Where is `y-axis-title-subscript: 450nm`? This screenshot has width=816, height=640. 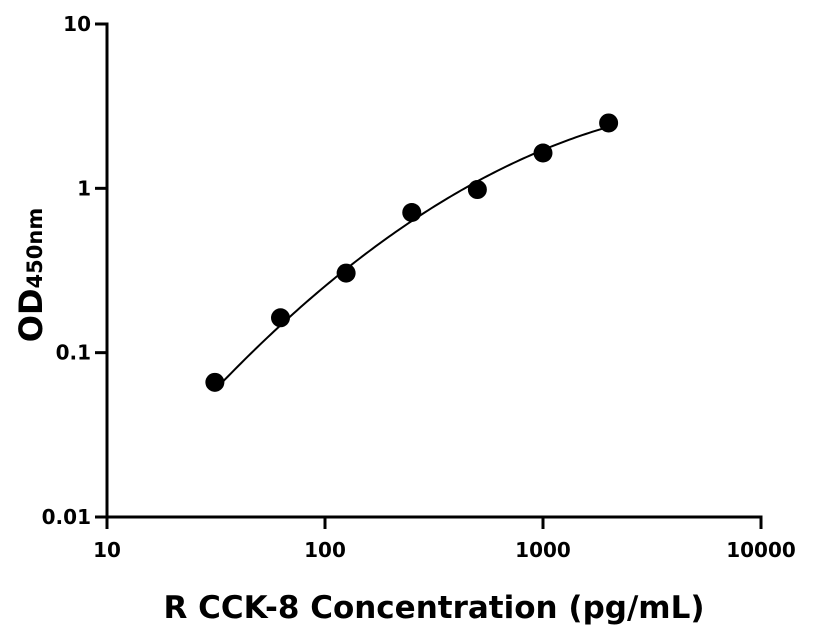 y-axis-title-subscript: 450nm is located at coordinates (35, 248).